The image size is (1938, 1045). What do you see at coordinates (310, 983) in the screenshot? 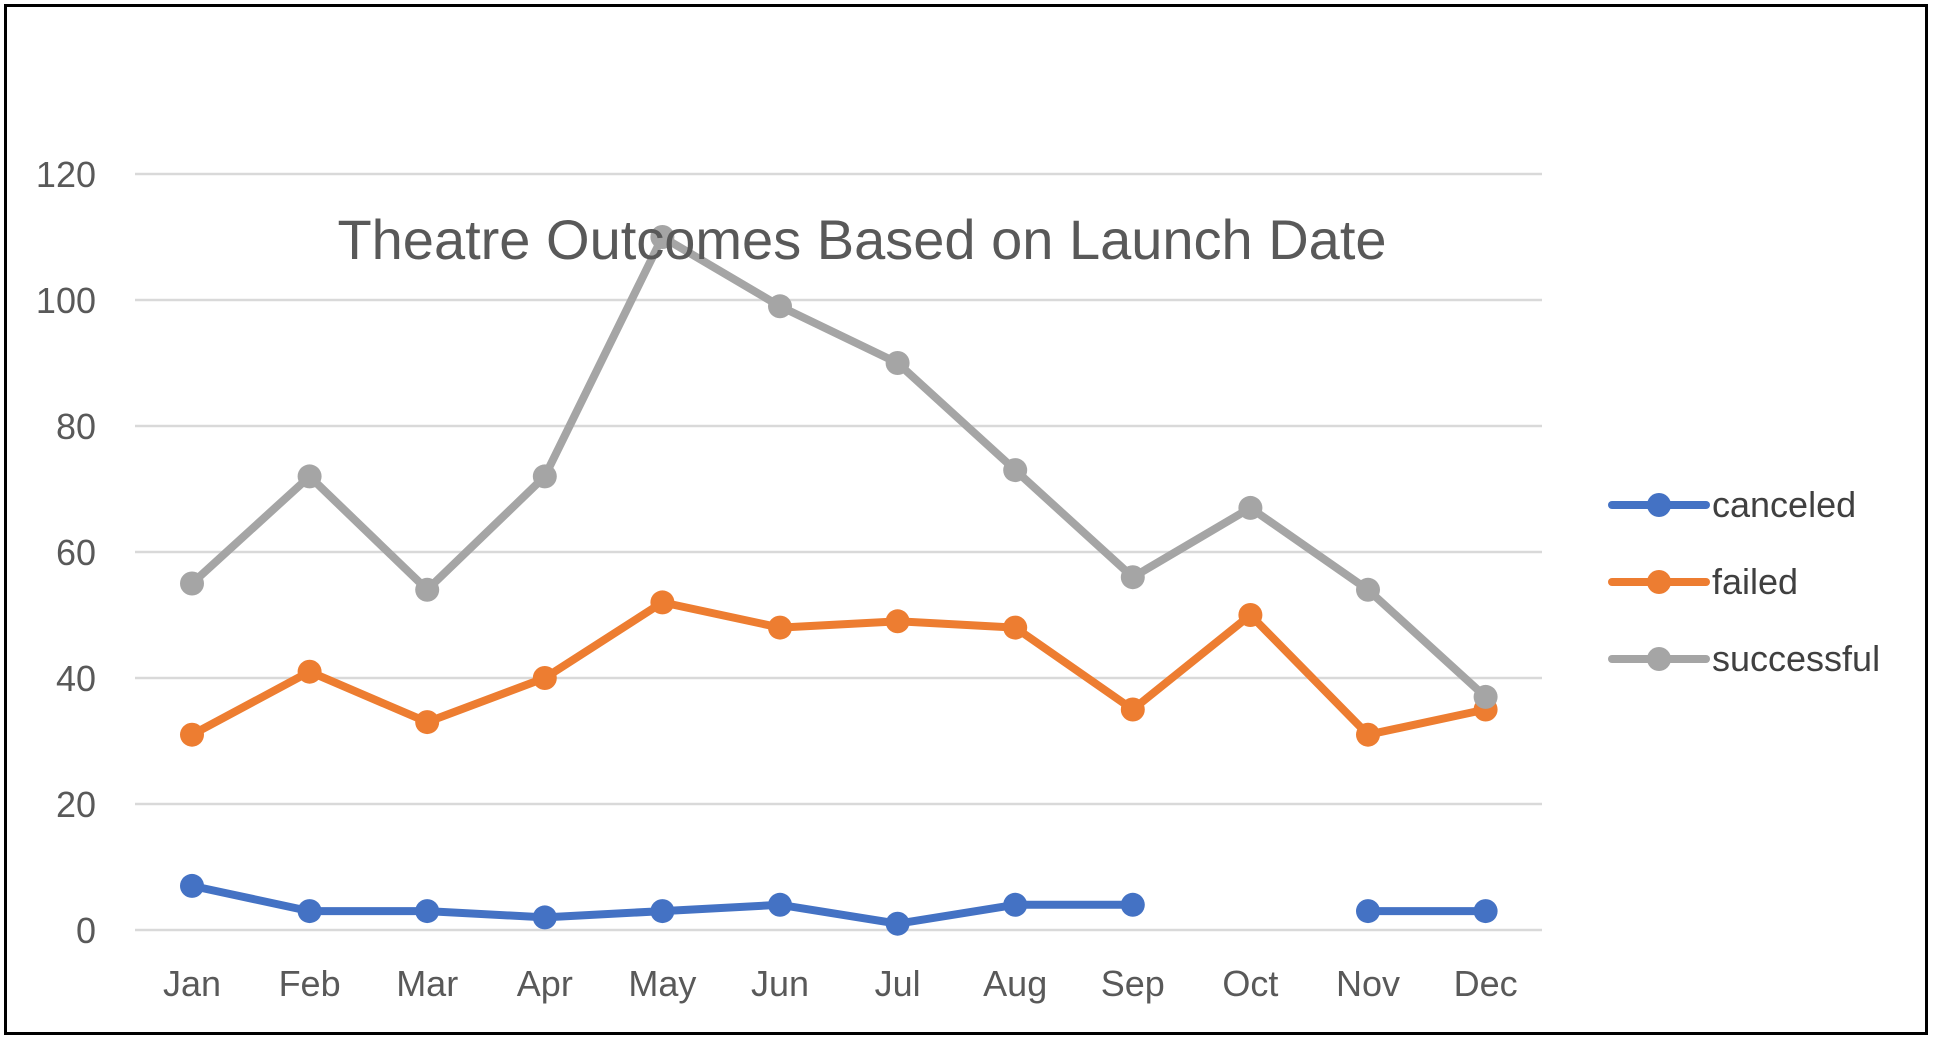
I see `x-tick-label: Feb` at bounding box center [310, 983].